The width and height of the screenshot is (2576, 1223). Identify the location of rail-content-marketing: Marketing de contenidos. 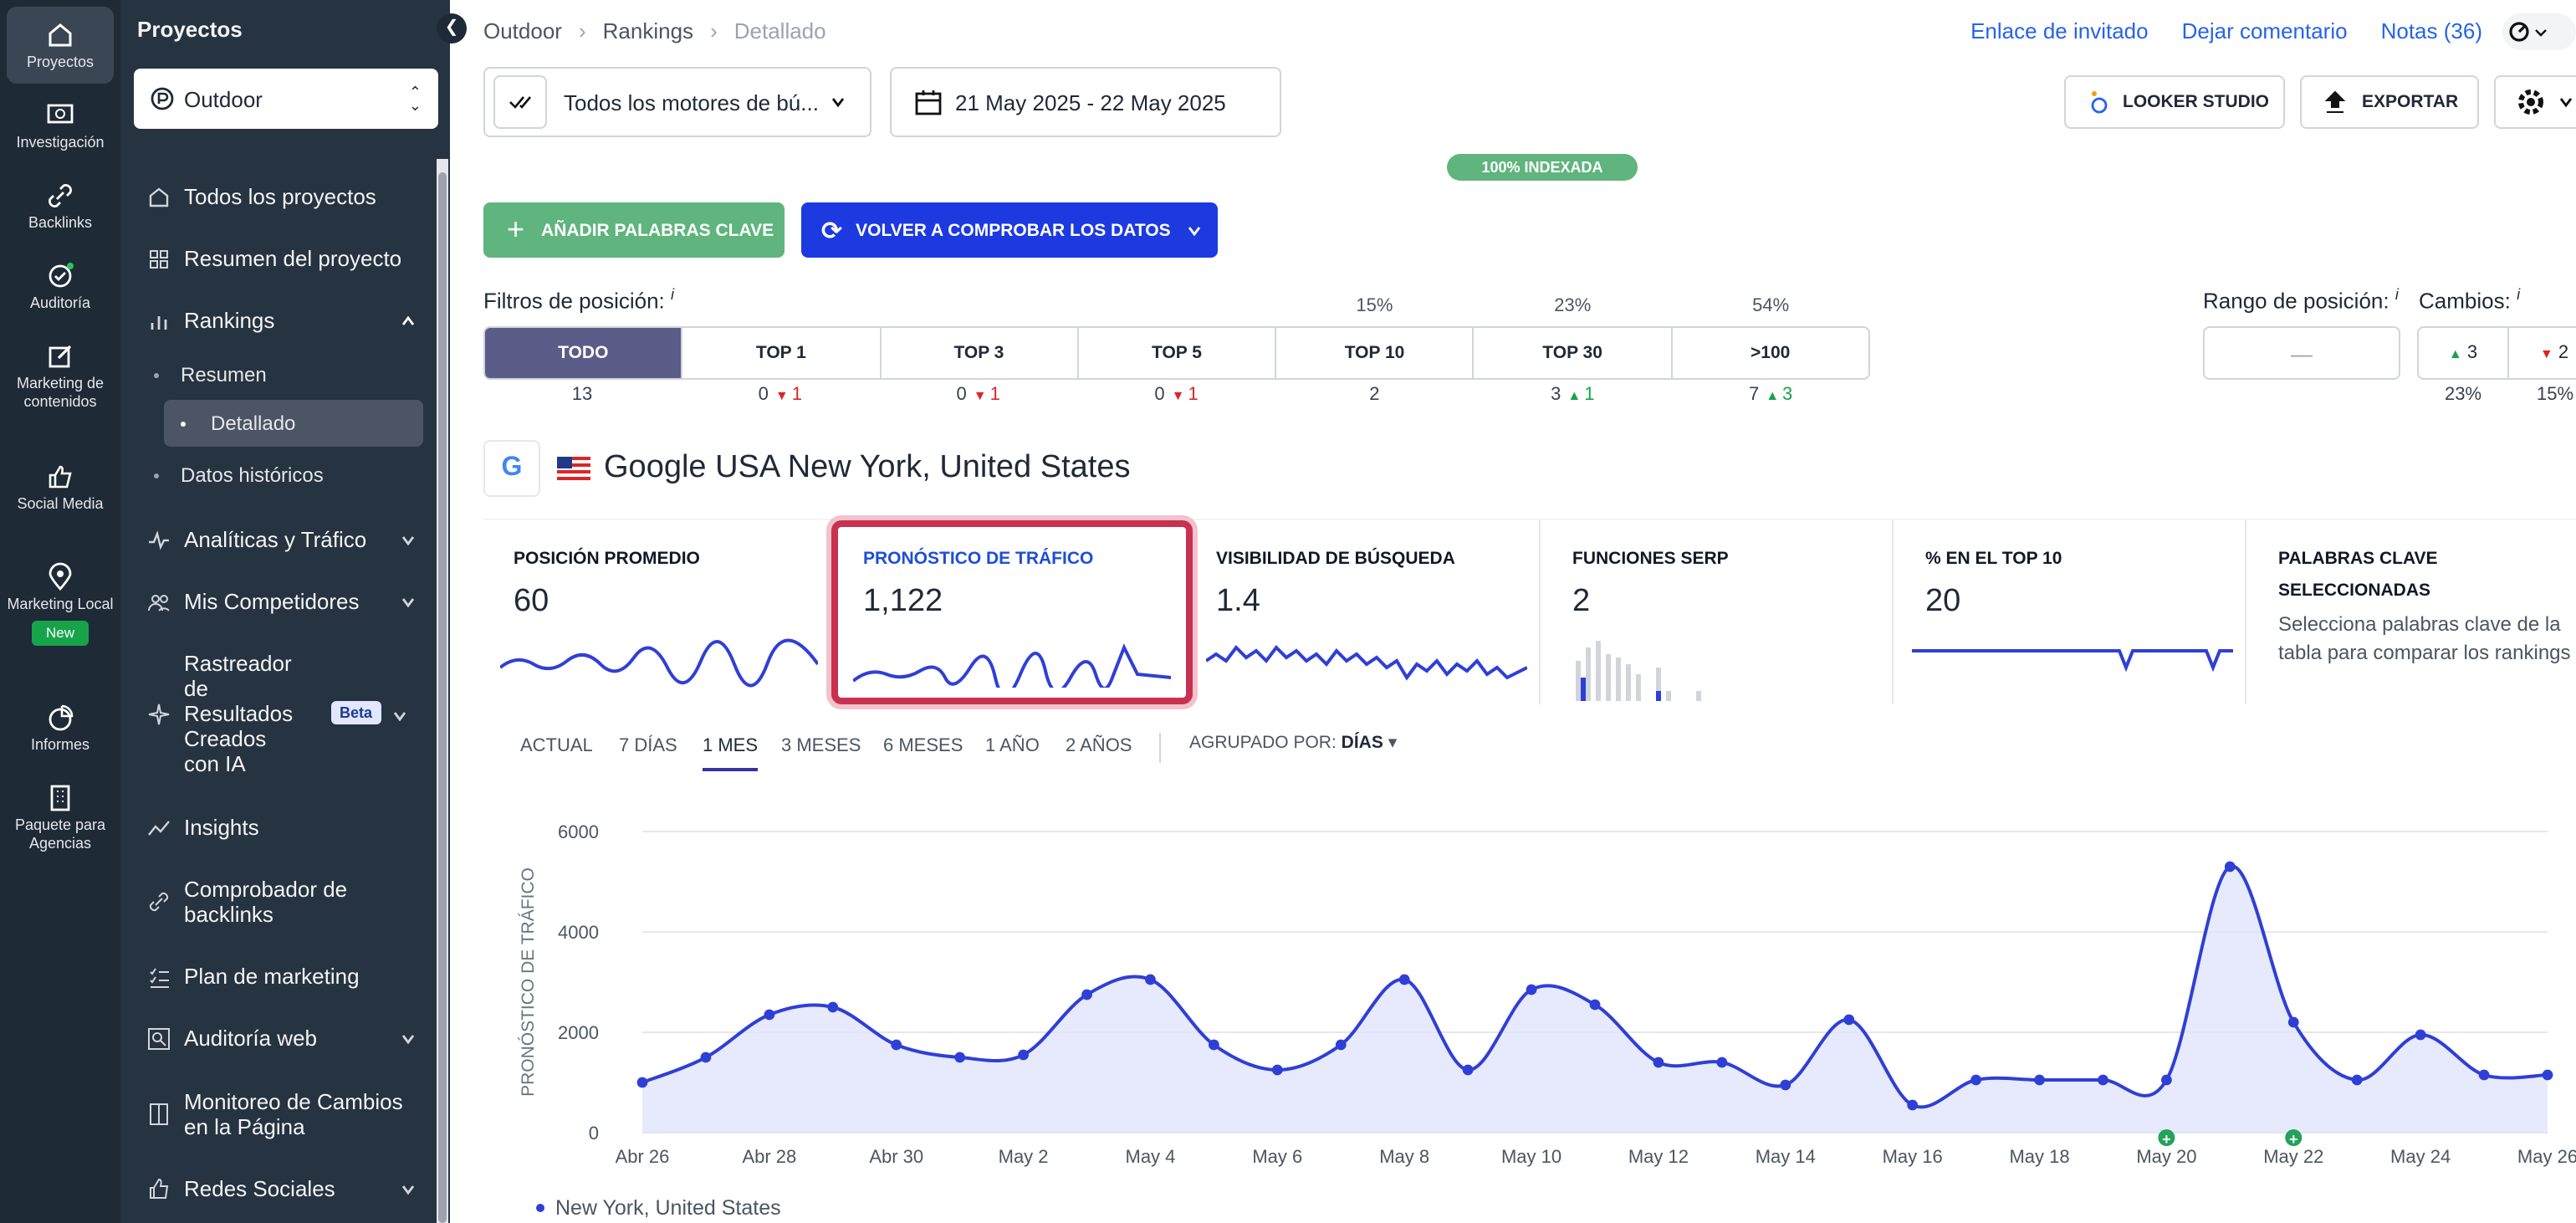
(60, 376).